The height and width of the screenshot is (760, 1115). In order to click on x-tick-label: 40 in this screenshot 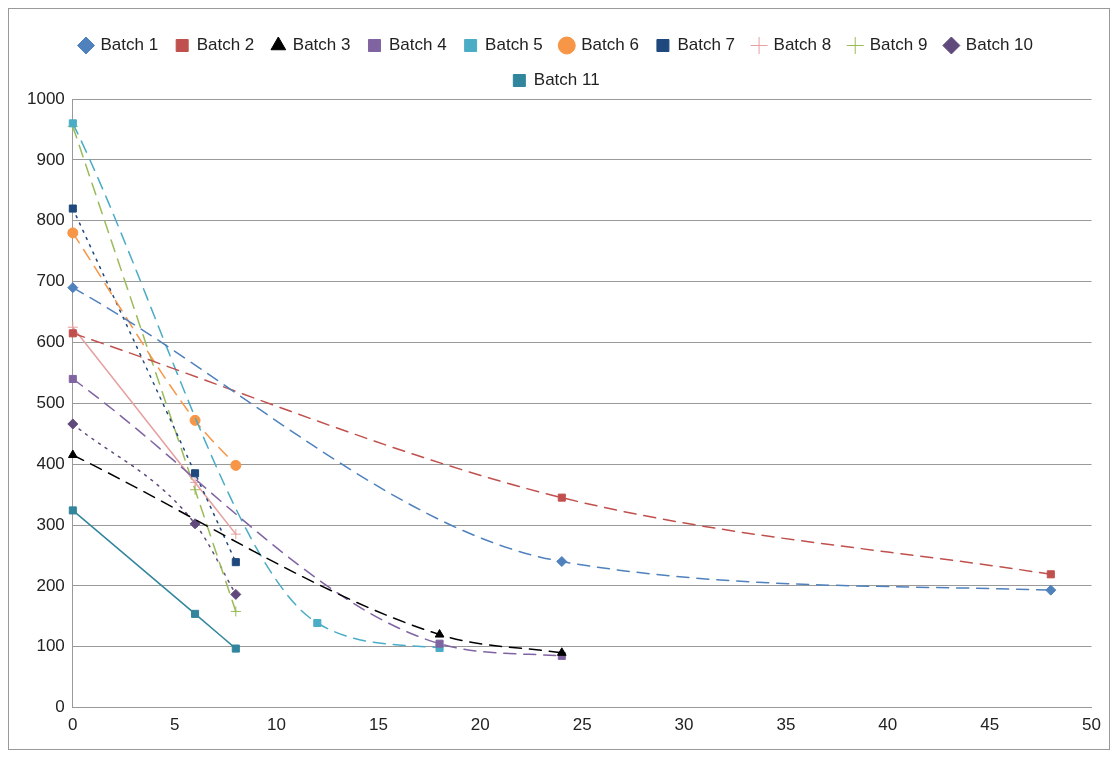, I will do `click(888, 725)`.